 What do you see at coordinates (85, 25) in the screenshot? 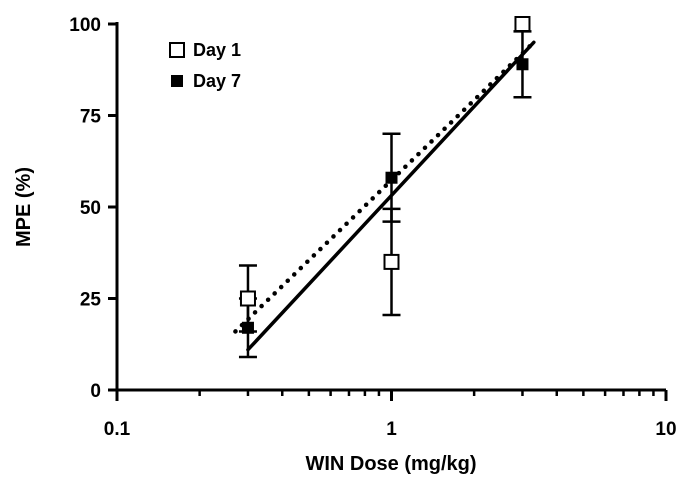
I see `y-tick-label: 100` at bounding box center [85, 25].